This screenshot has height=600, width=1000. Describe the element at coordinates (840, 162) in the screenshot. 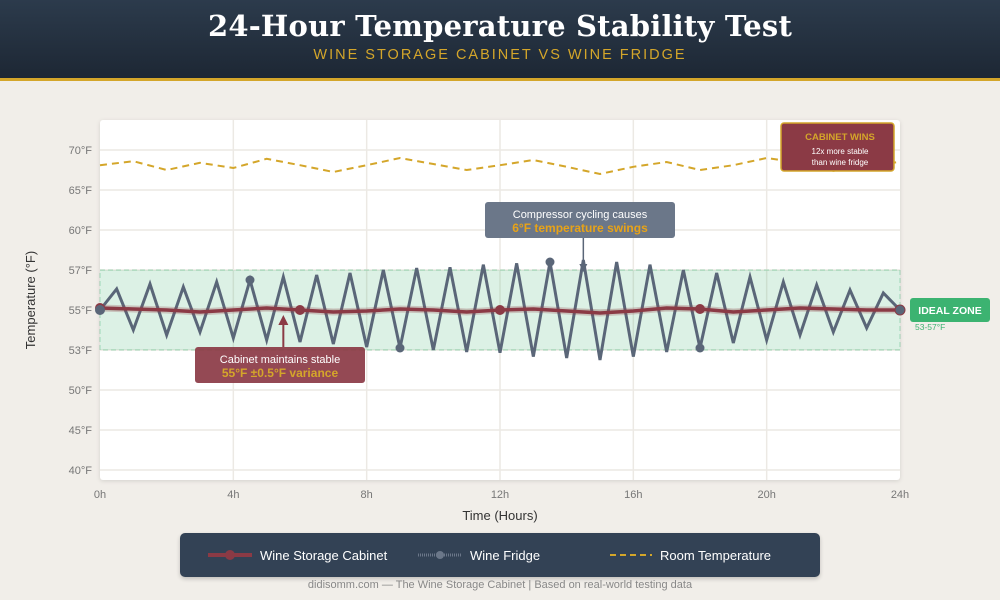

I see `winner-text: than wine fridge` at that location.